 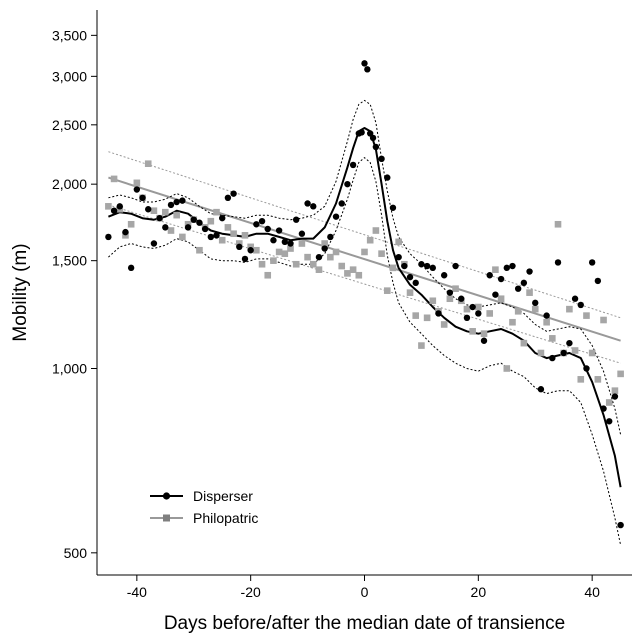 What do you see at coordinates (69, 35) in the screenshot?
I see `y-tick-label: 3,500` at bounding box center [69, 35].